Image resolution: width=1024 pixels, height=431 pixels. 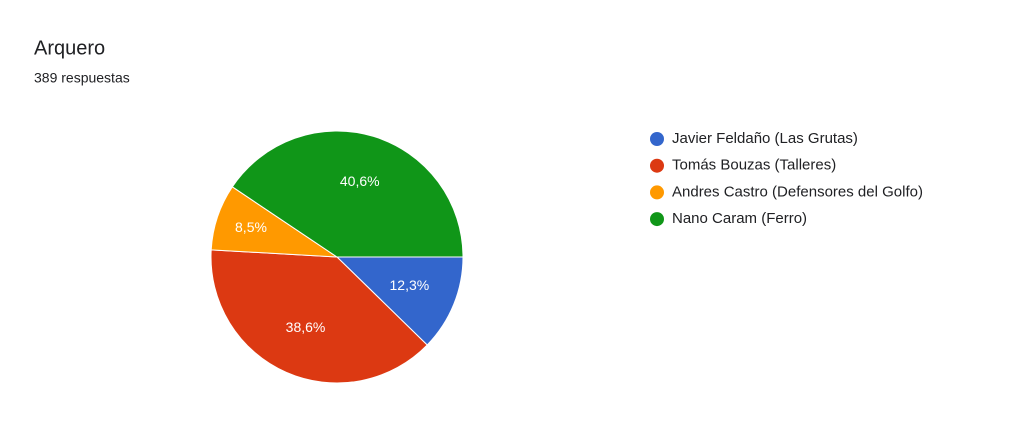 What do you see at coordinates (82, 78) in the screenshot?
I see `chart-subtitle: 389 respuestas` at bounding box center [82, 78].